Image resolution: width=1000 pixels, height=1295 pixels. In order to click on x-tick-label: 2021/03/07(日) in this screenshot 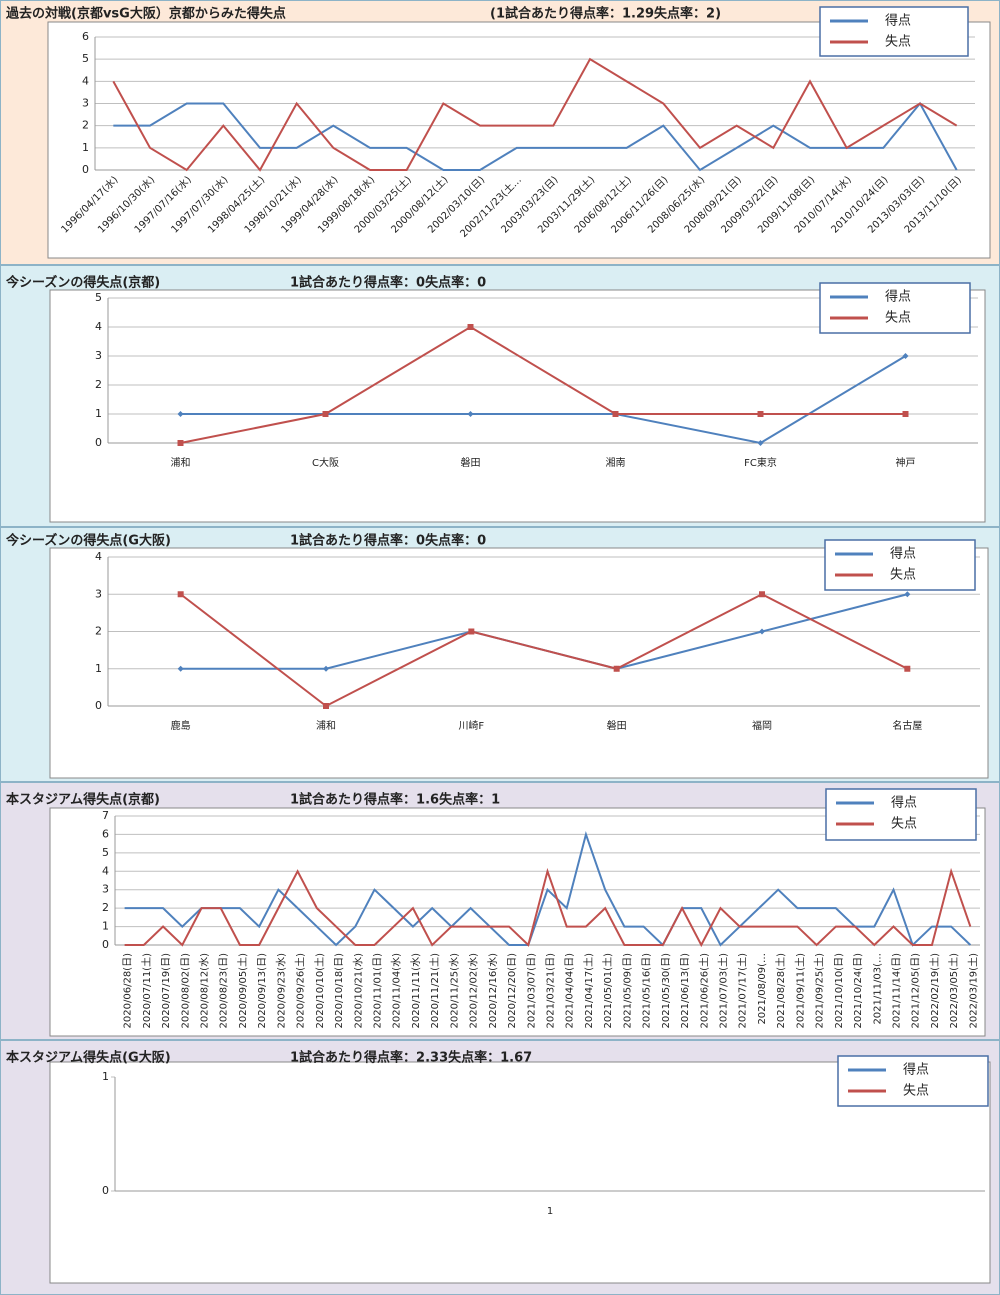, I will do `click(531, 991)`.